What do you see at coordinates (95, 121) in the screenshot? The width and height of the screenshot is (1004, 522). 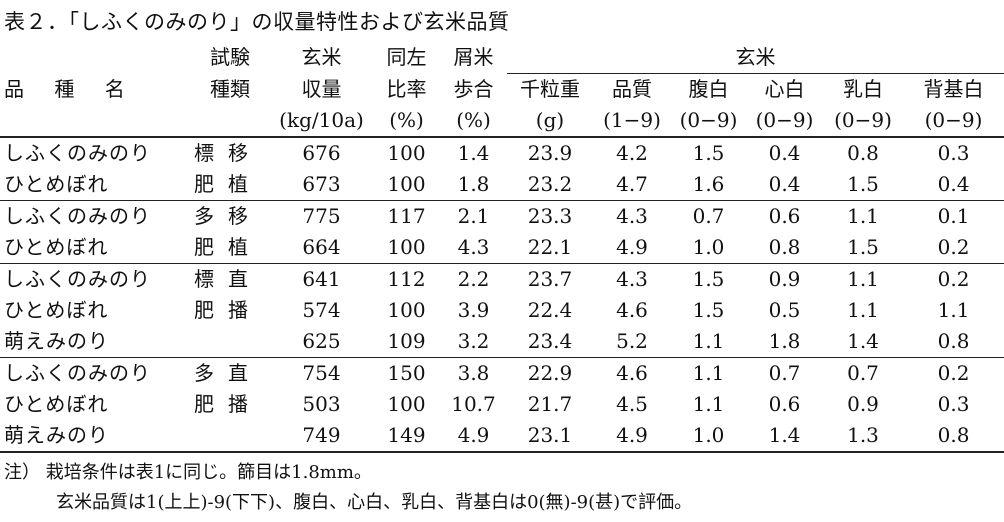 I see `header-unit-blank` at bounding box center [95, 121].